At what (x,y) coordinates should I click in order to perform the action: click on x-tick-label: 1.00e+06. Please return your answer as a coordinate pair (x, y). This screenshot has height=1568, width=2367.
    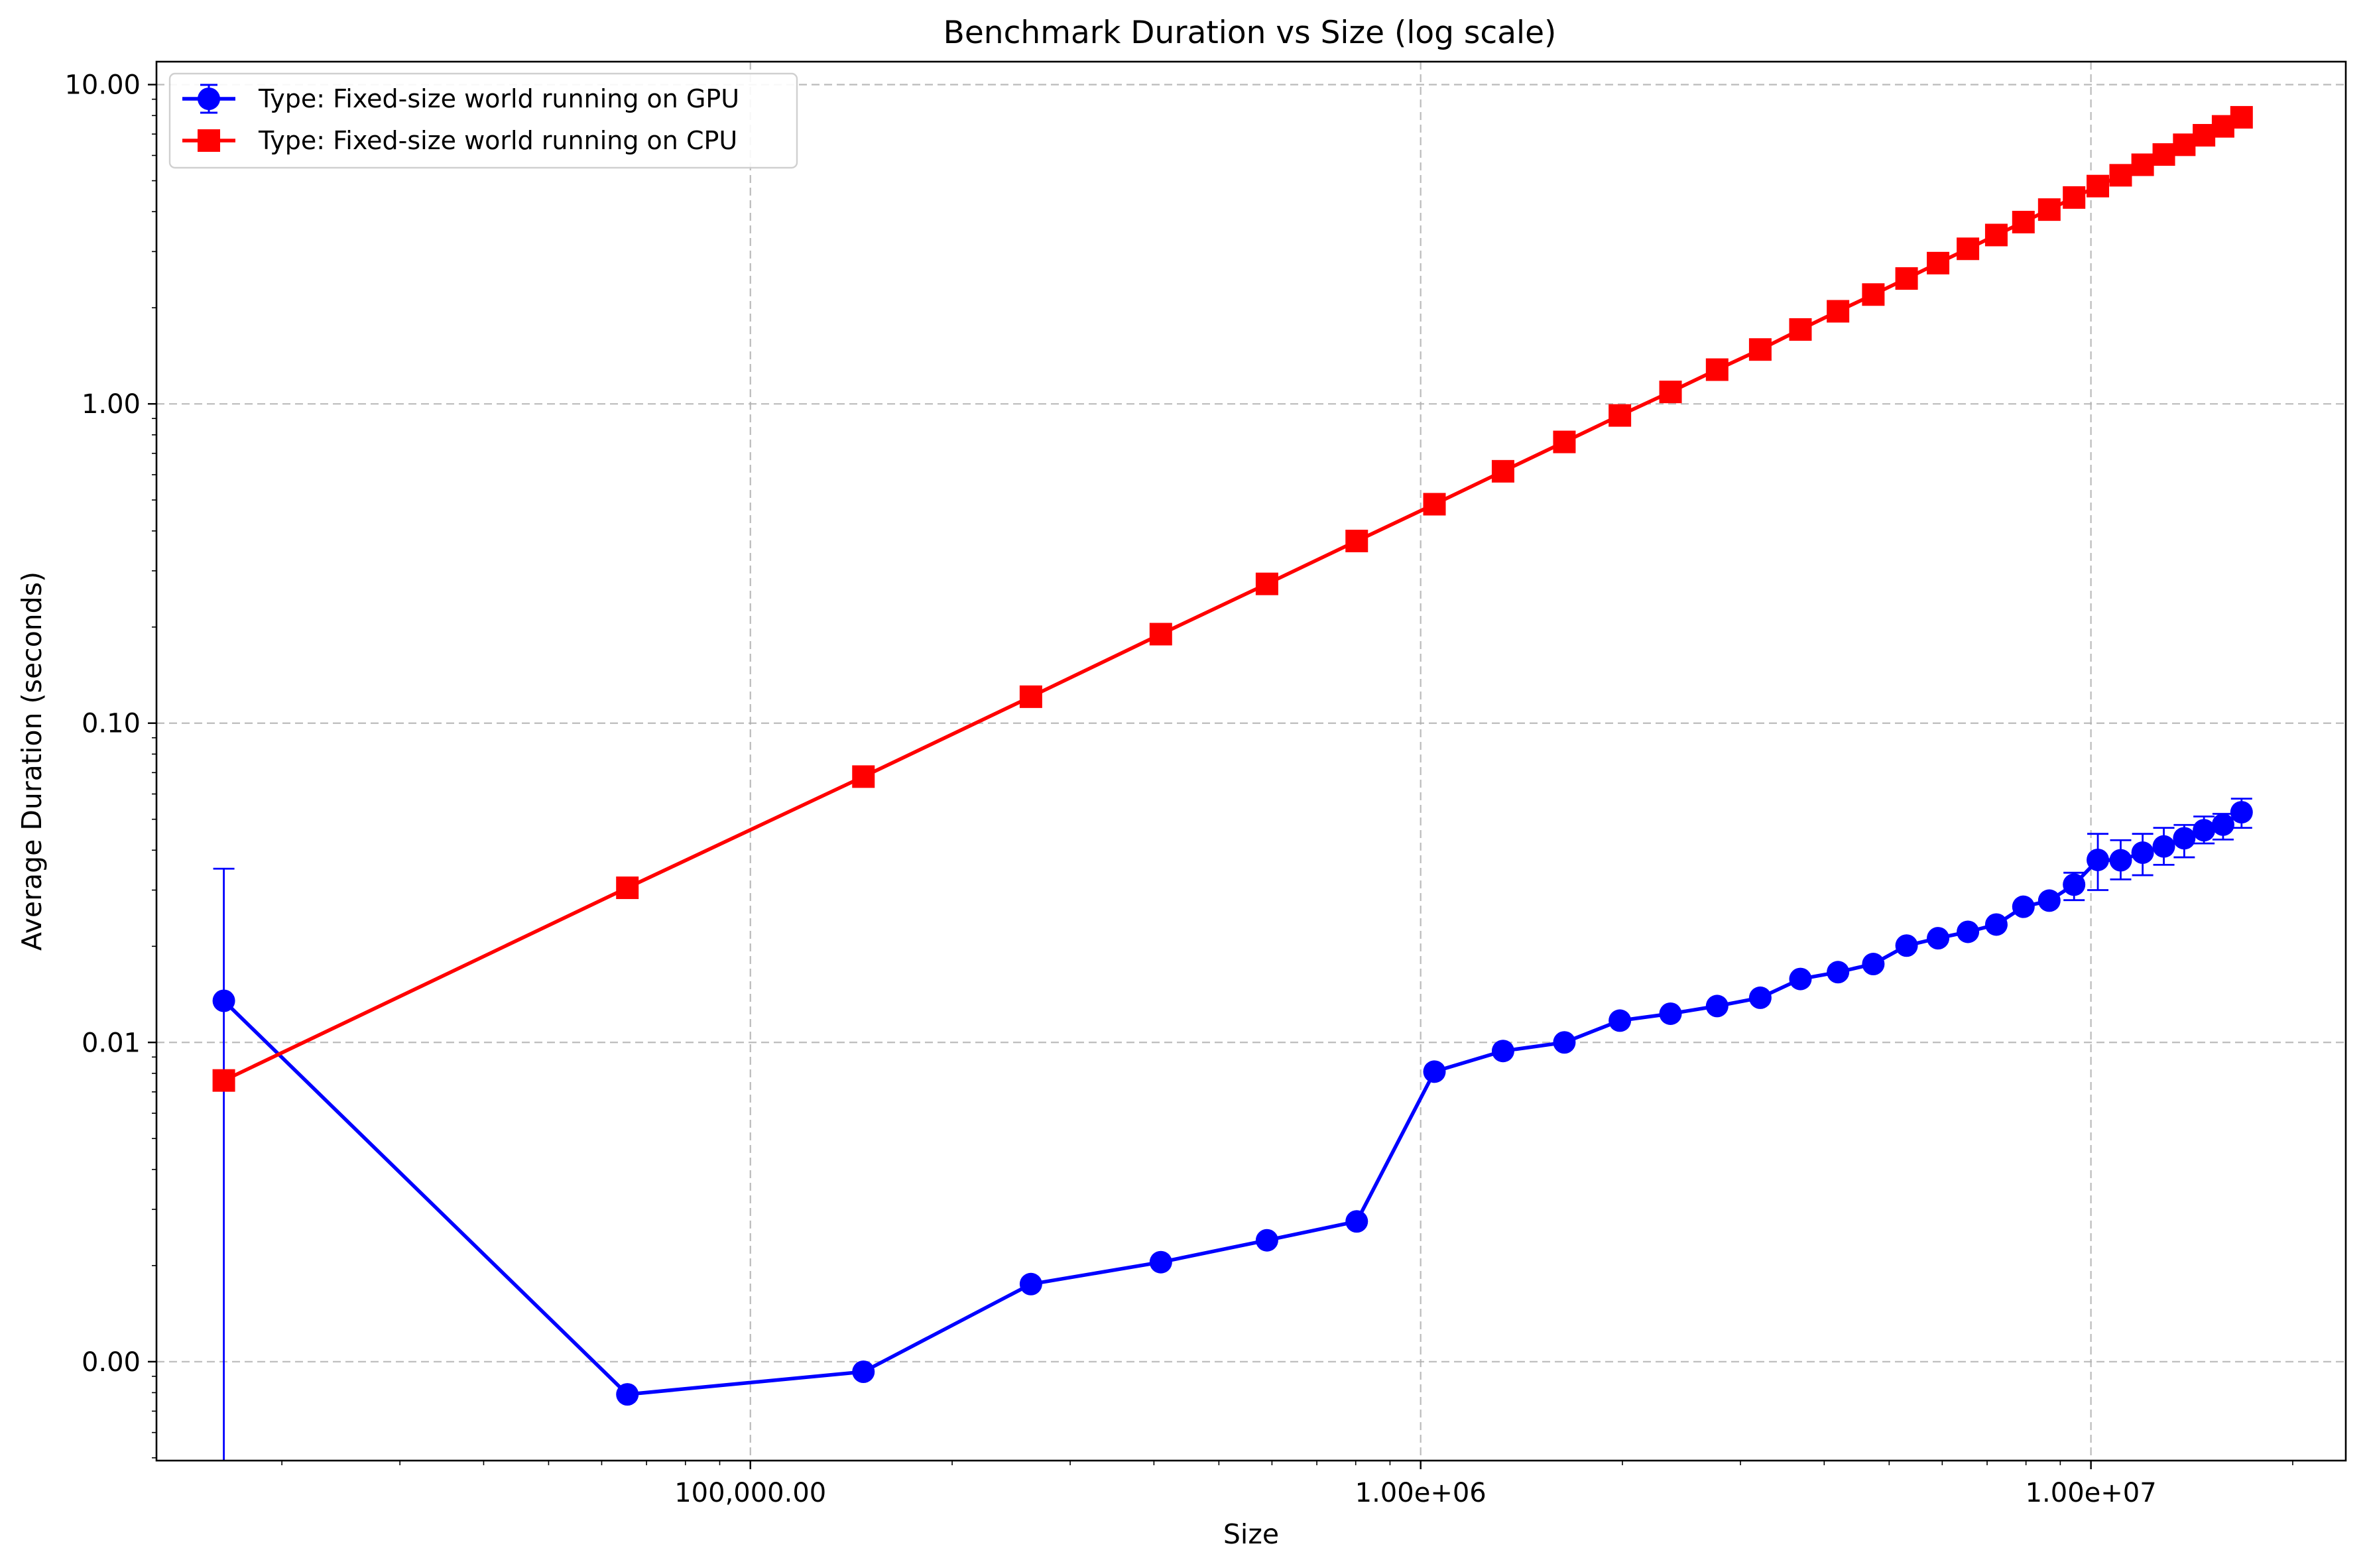
    Looking at the image, I should click on (1421, 1493).